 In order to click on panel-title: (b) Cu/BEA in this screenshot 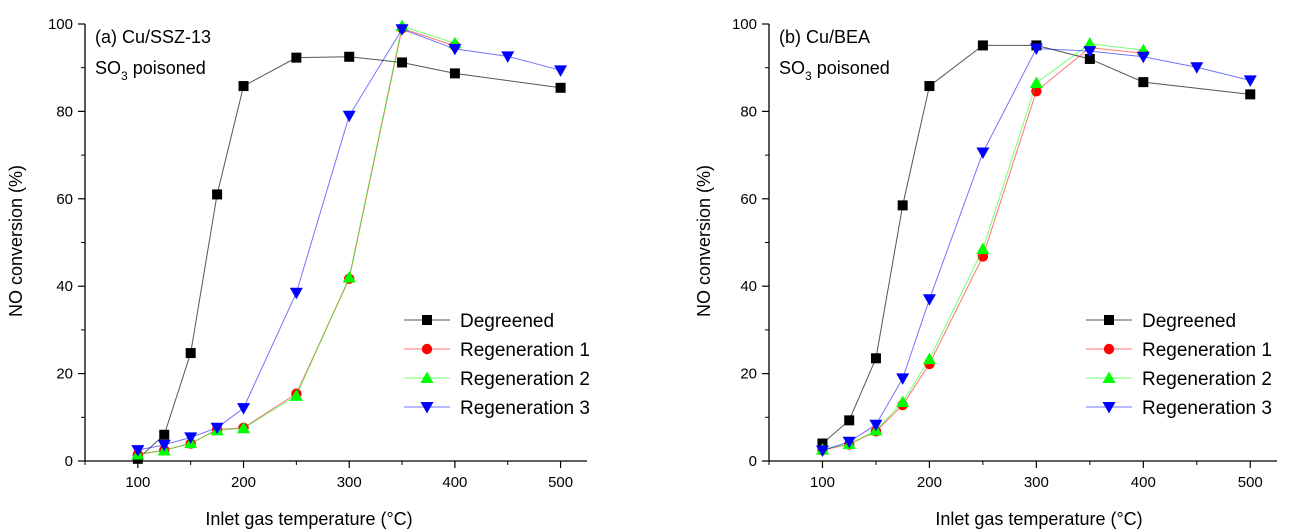, I will do `click(824, 37)`.